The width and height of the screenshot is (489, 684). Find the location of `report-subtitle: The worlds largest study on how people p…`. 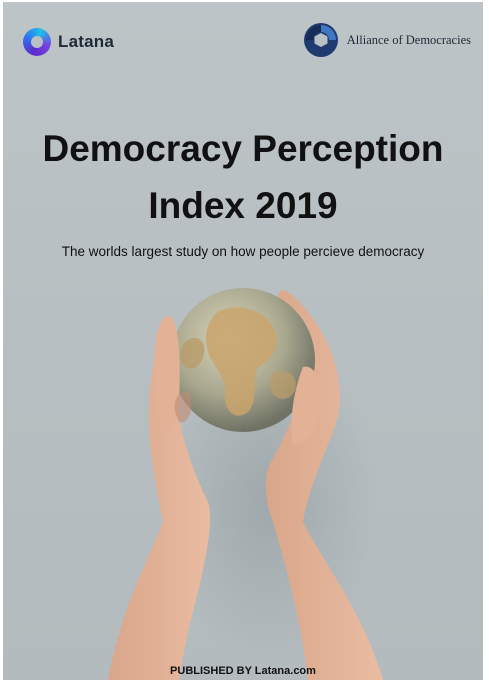

report-subtitle: The worlds largest study on how people p… is located at coordinates (243, 251).